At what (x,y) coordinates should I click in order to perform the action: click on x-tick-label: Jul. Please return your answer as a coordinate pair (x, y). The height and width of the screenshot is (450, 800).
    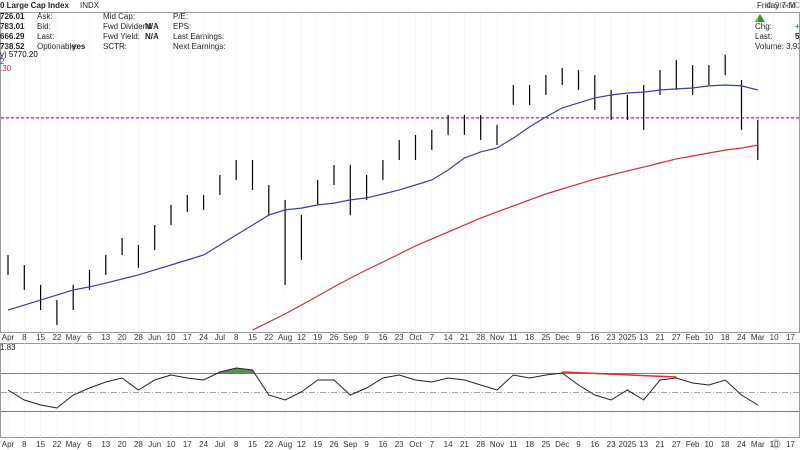
    Looking at the image, I should click on (220, 444).